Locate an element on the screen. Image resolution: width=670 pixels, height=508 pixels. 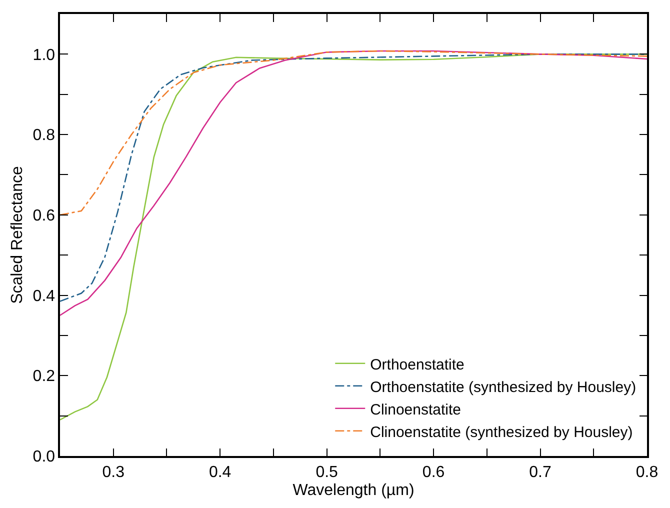
legend-label: Orthoenstatite (synthesized by Housley) is located at coordinates (503, 387).